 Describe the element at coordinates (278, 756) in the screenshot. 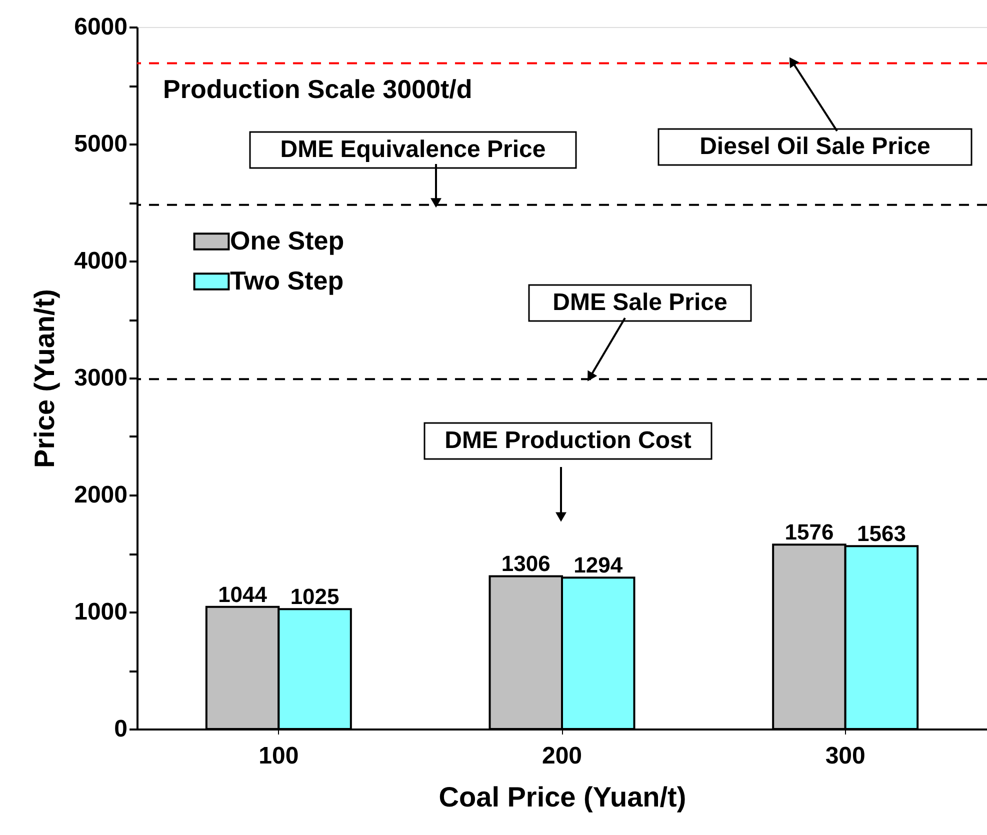

I see `x-tick-label: 100` at that location.